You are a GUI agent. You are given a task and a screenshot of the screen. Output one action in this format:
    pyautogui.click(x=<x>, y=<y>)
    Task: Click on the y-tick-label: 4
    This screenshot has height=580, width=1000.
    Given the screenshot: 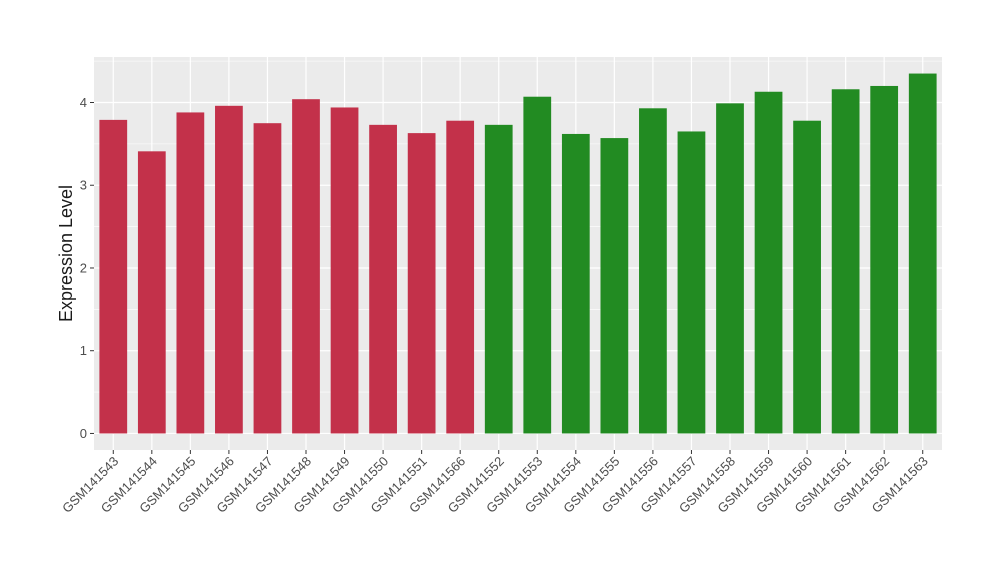 What is the action you would take?
    pyautogui.click(x=83, y=102)
    